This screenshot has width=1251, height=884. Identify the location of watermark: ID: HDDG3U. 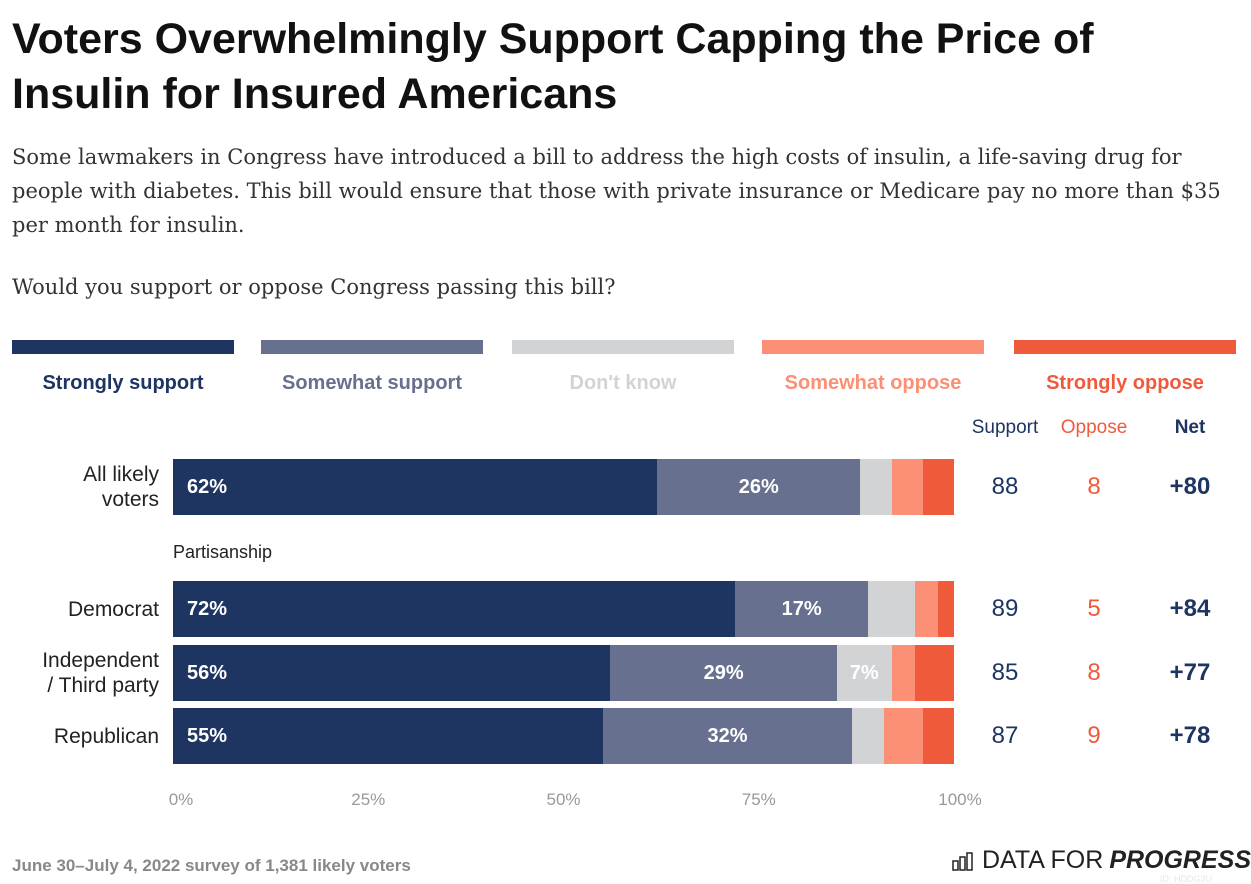
(1186, 879).